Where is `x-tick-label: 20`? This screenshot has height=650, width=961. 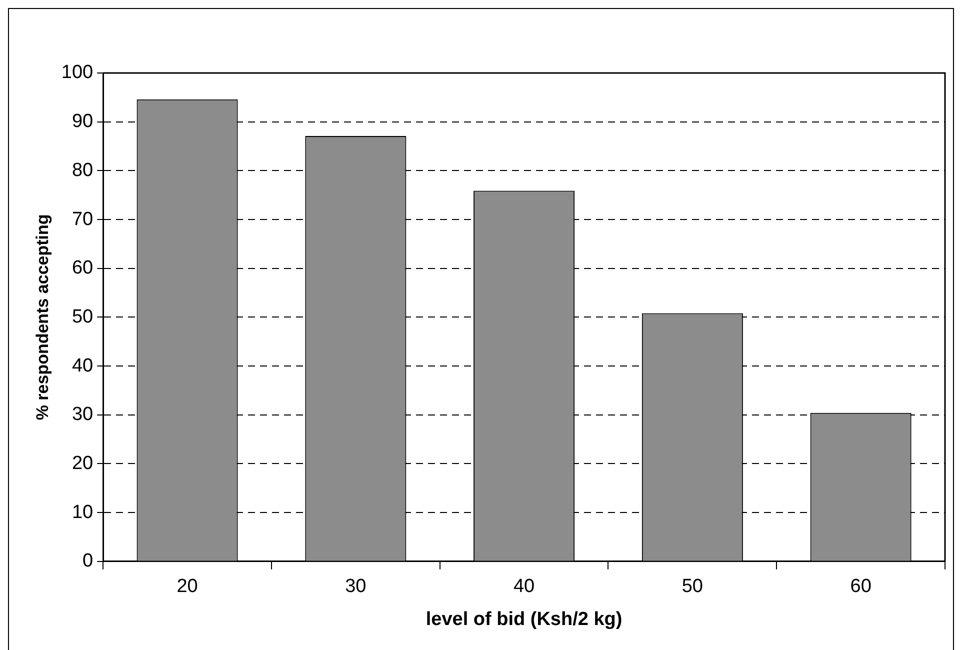
x-tick-label: 20 is located at coordinates (187, 587).